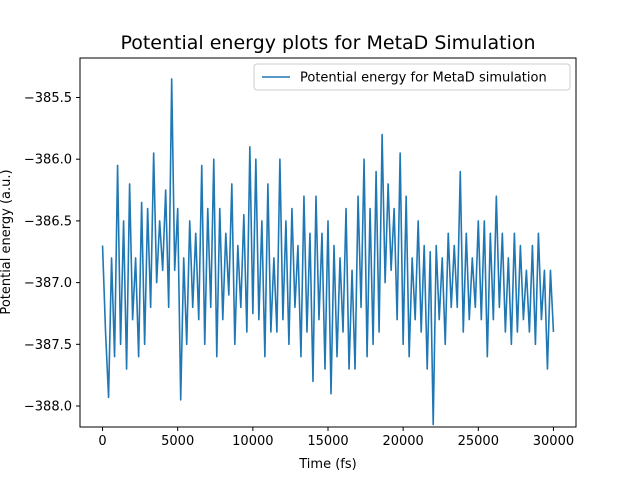  I want to click on y-tick-label: −387.0, so click(48, 283).